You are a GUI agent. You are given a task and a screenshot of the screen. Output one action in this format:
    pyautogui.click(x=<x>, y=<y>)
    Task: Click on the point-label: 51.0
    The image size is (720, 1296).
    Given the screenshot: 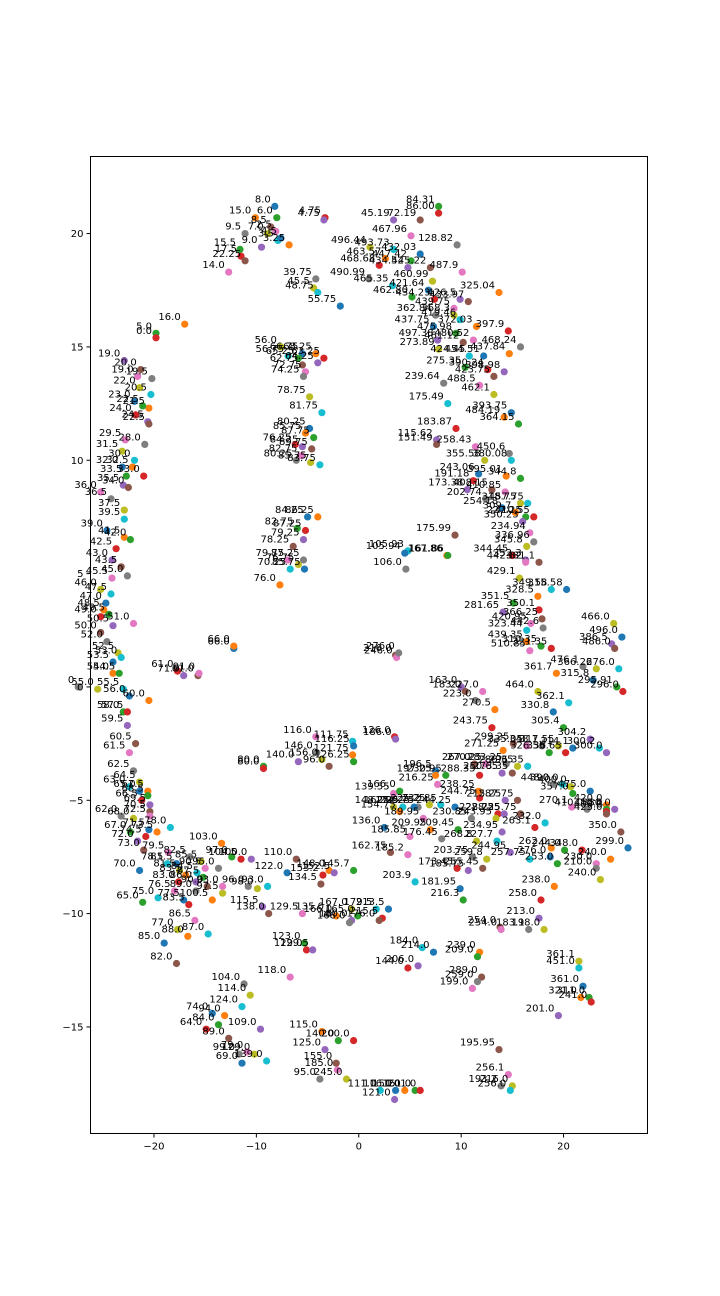 What is the action you would take?
    pyautogui.click(x=118, y=617)
    